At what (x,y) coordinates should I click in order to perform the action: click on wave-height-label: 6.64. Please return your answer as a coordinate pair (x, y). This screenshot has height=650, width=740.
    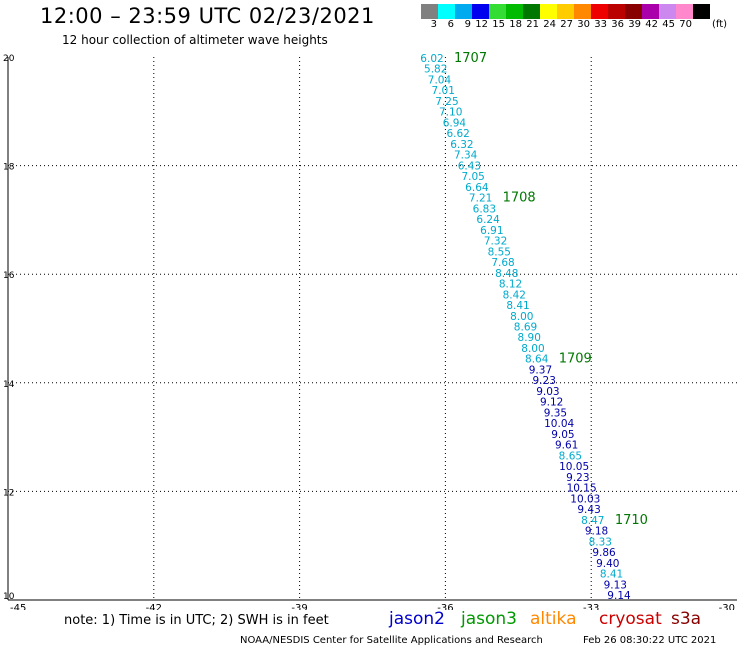
    Looking at the image, I should click on (477, 188).